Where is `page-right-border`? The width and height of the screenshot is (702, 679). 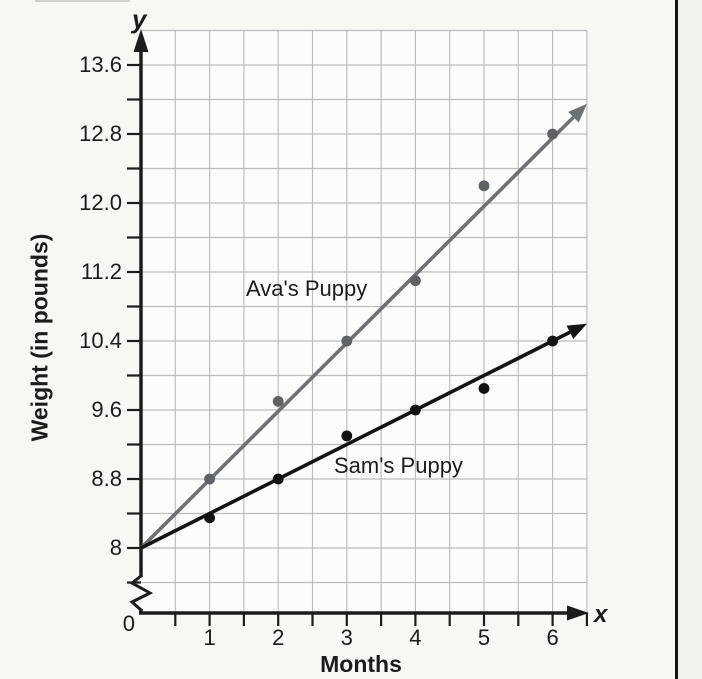 page-right-border is located at coordinates (676, 339).